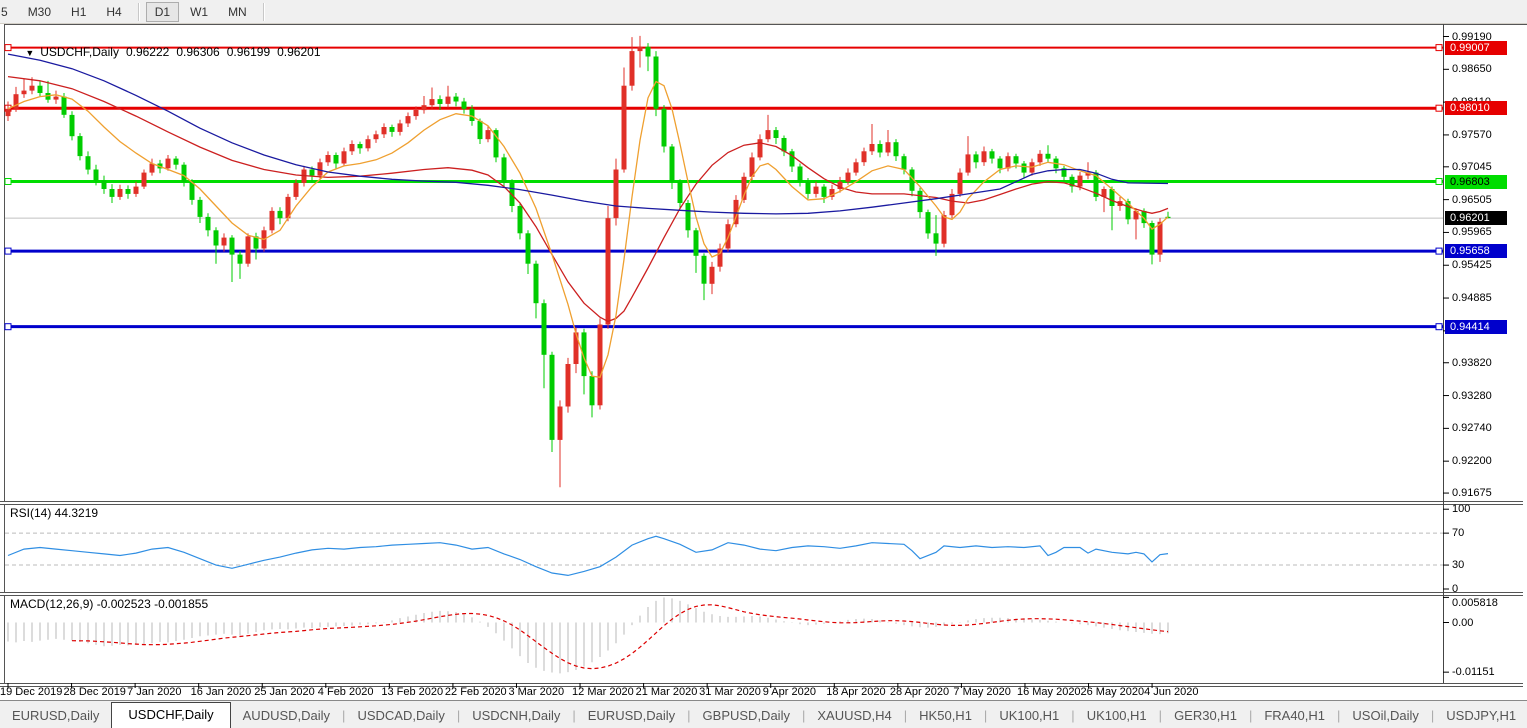  I want to click on date-axis-label: 28 Apr 2020, so click(919, 692).